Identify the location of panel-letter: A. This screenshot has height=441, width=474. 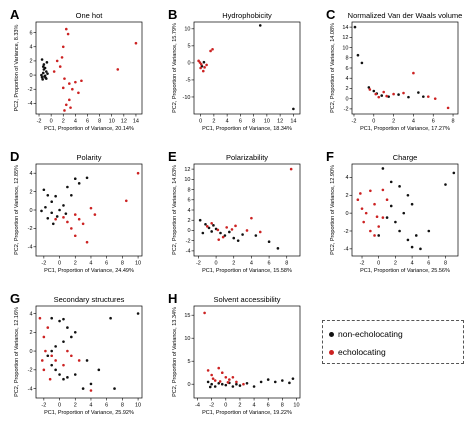
(15, 14).